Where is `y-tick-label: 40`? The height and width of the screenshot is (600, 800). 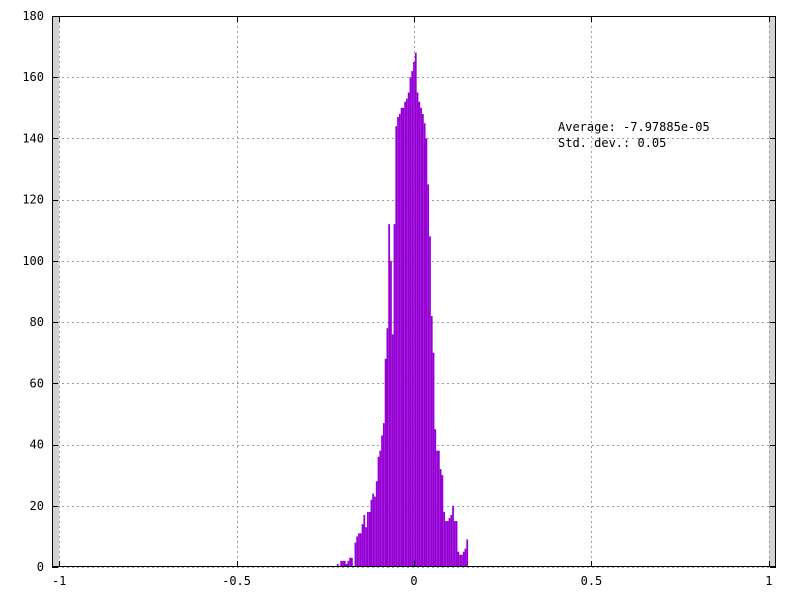 y-tick-label: 40 is located at coordinates (37, 445).